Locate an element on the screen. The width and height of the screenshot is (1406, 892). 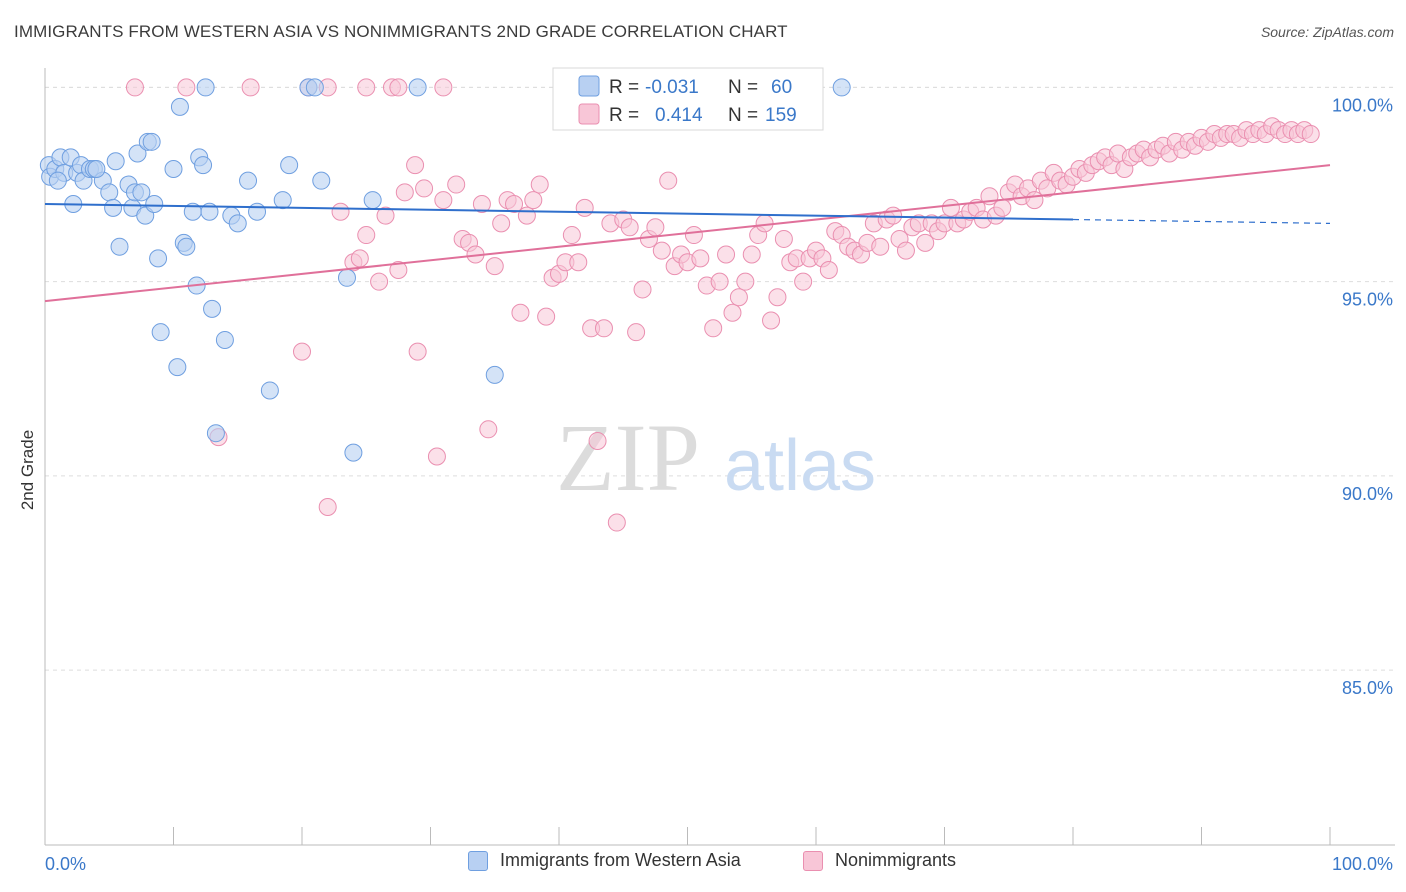
pink-n-value: 159 is located at coordinates (781, 115).